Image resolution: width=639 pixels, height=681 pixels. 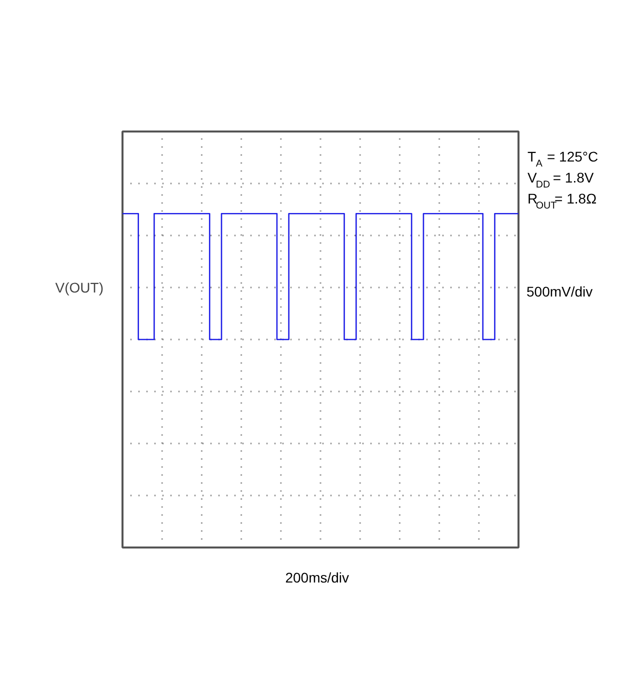 I want to click on text: 200ms/div, so click(x=317, y=578).